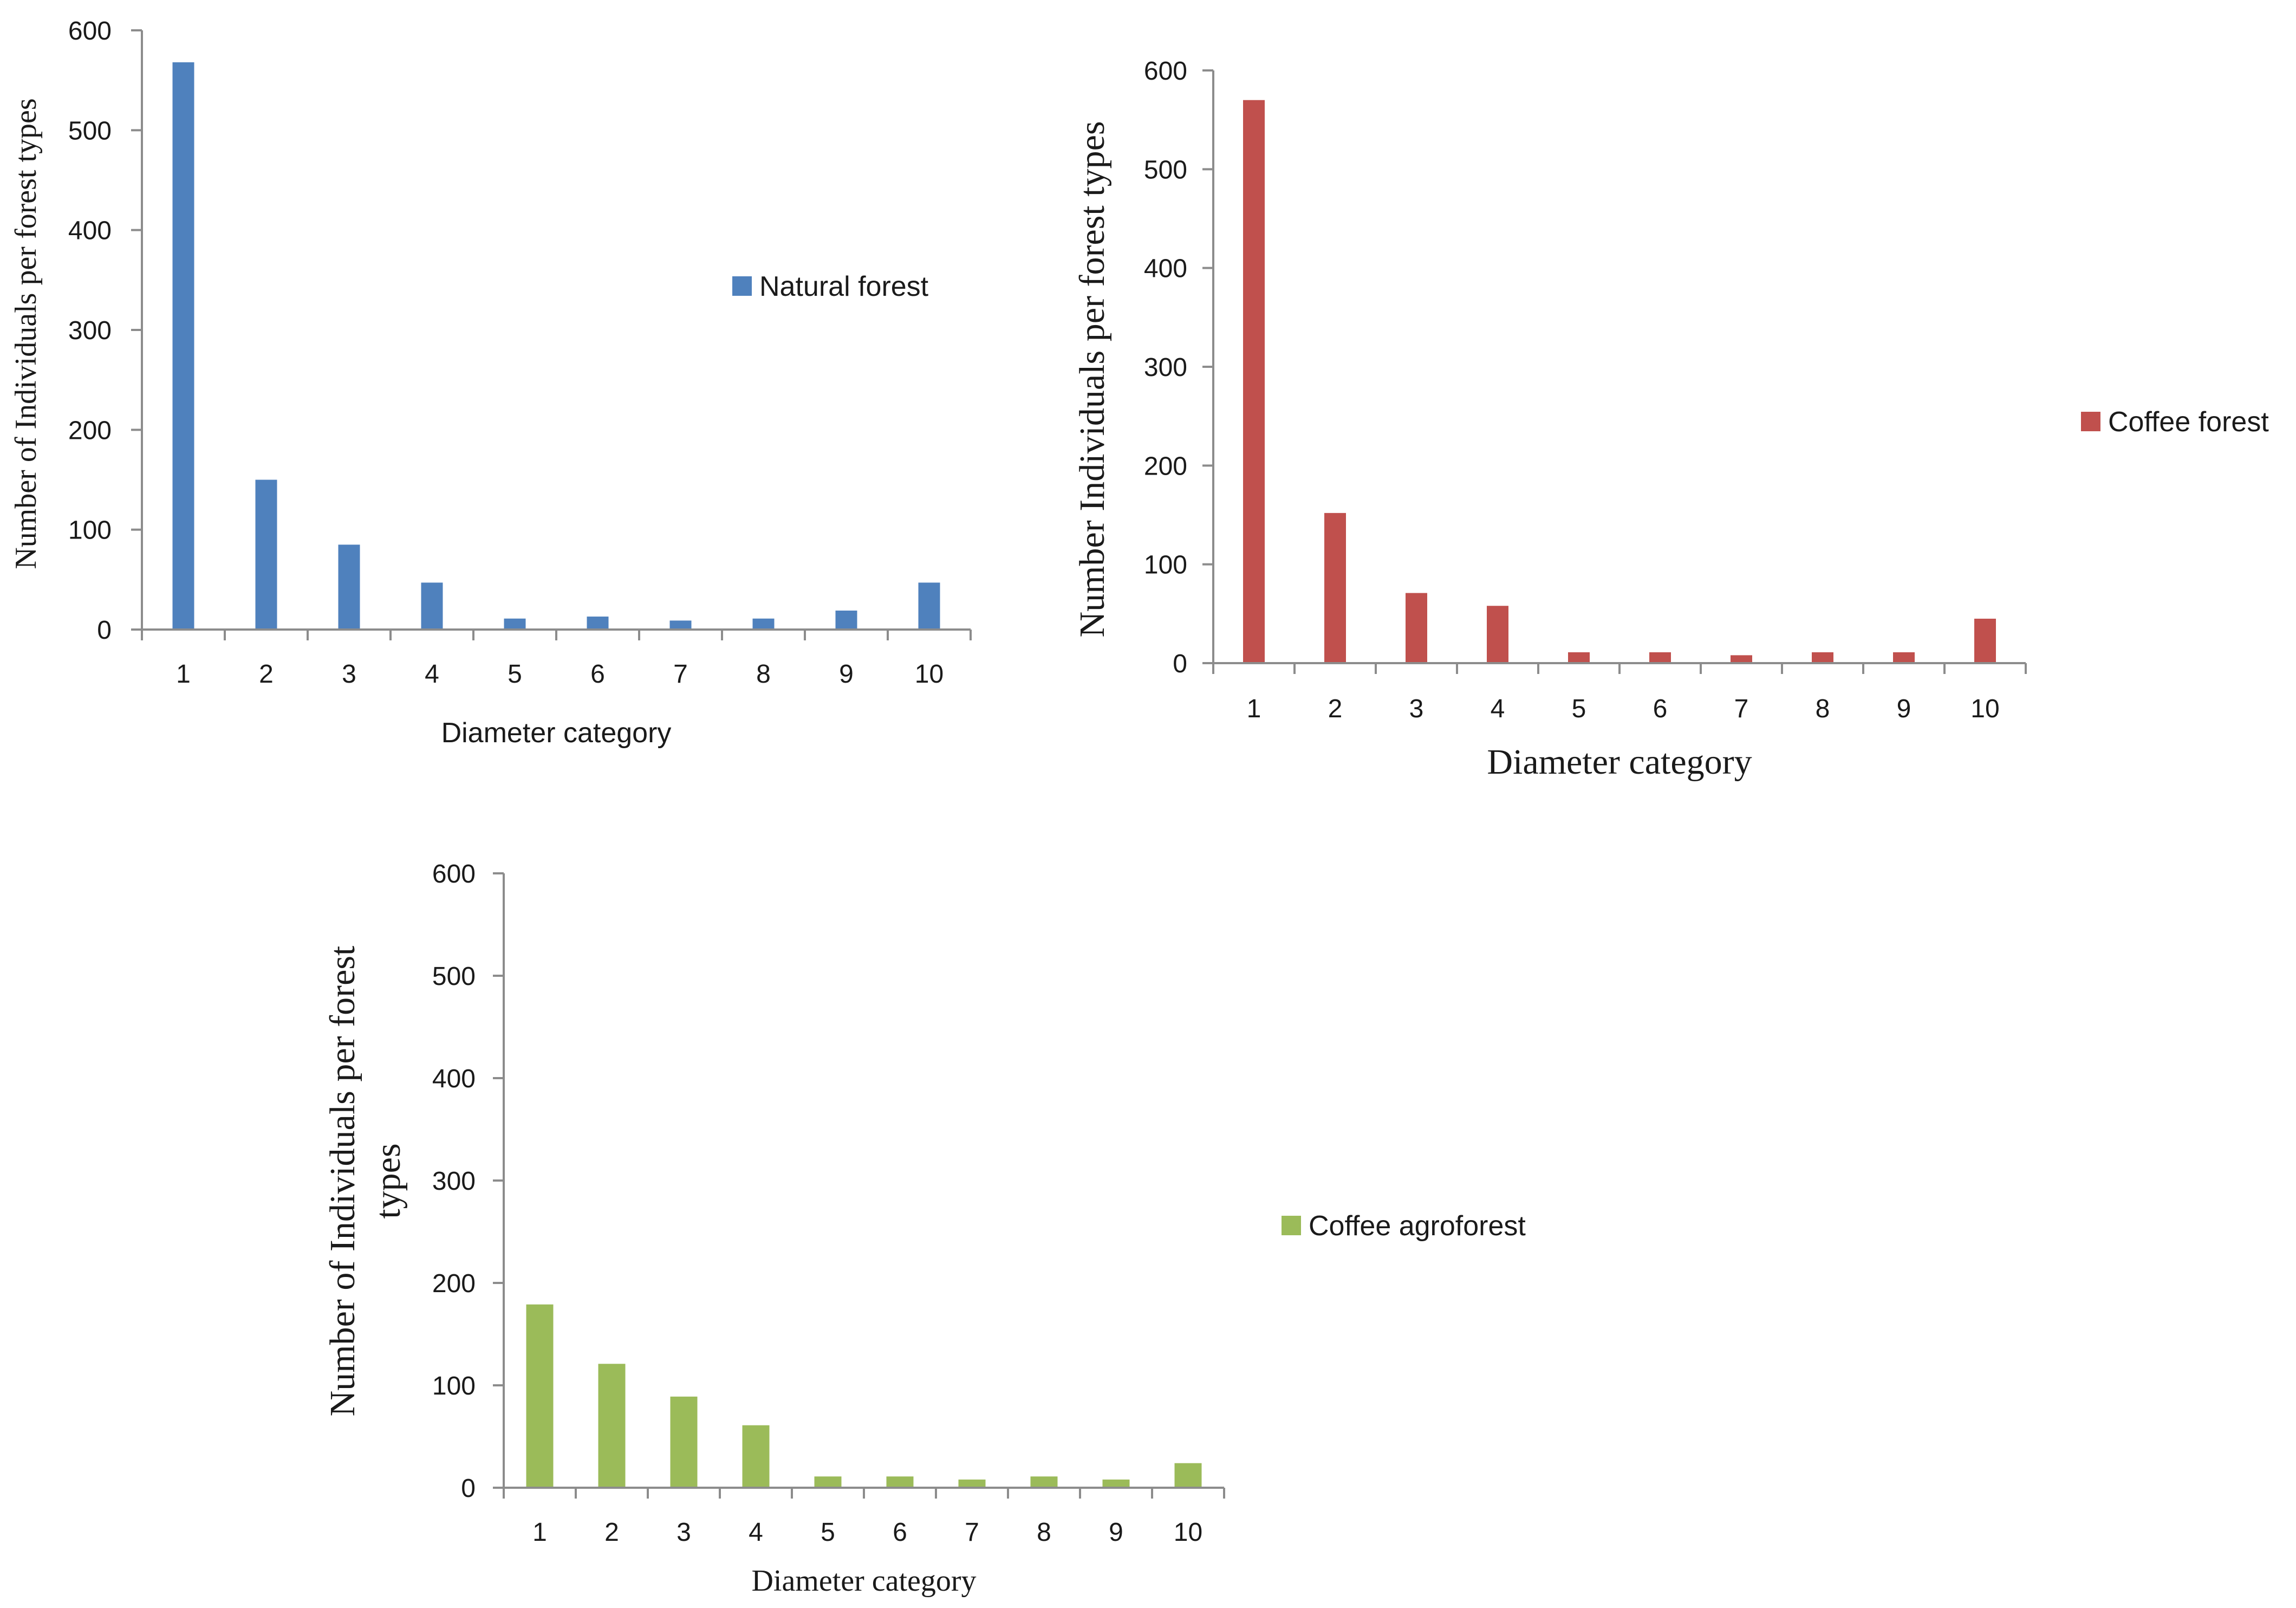 Image resolution: width=2296 pixels, height=1608 pixels. What do you see at coordinates (1417, 1226) in the screenshot?
I see `legend-label: Coffee agroforest` at bounding box center [1417, 1226].